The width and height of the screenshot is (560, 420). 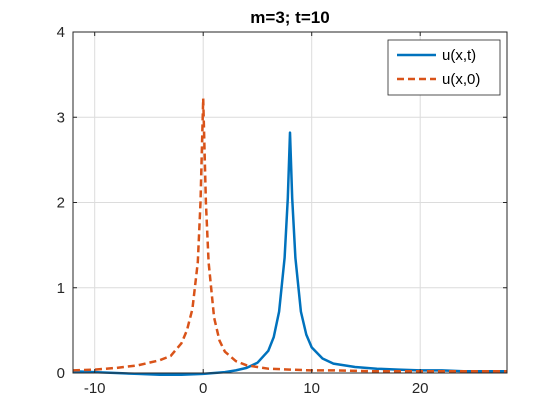 I want to click on y-tick-label-2: 2, so click(x=61, y=203).